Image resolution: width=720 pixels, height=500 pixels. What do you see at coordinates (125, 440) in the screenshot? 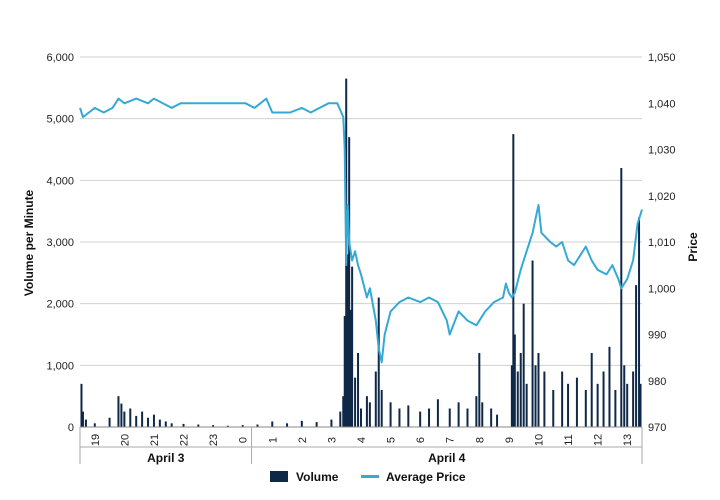
I see `hour-tick-label: 20` at bounding box center [125, 440].